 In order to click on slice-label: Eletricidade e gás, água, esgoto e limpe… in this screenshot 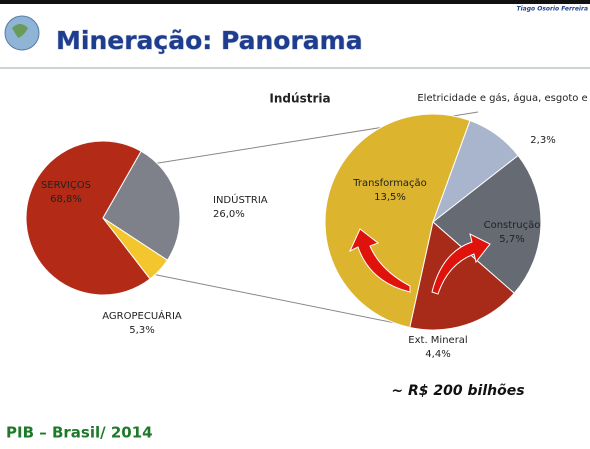, I will do `click(503, 98)`.